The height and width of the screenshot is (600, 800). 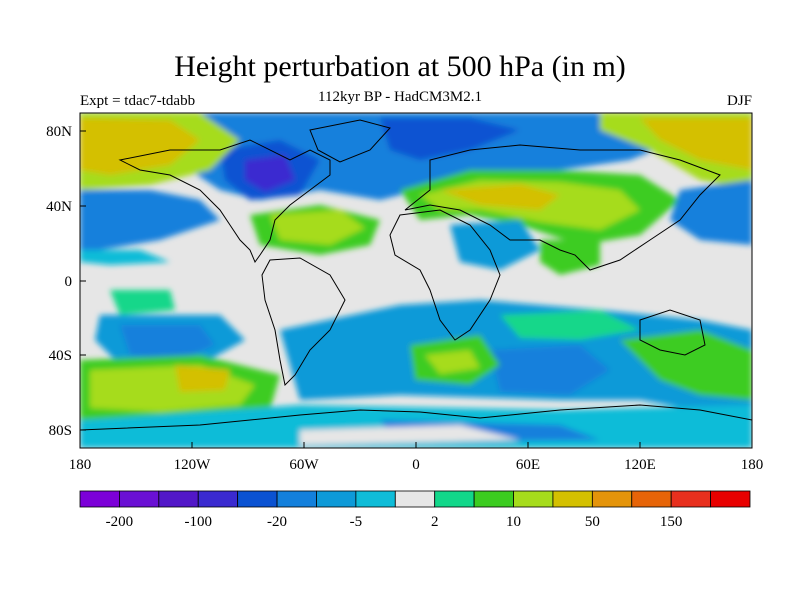 I want to click on x-tick-label: 120E, so click(x=640, y=465).